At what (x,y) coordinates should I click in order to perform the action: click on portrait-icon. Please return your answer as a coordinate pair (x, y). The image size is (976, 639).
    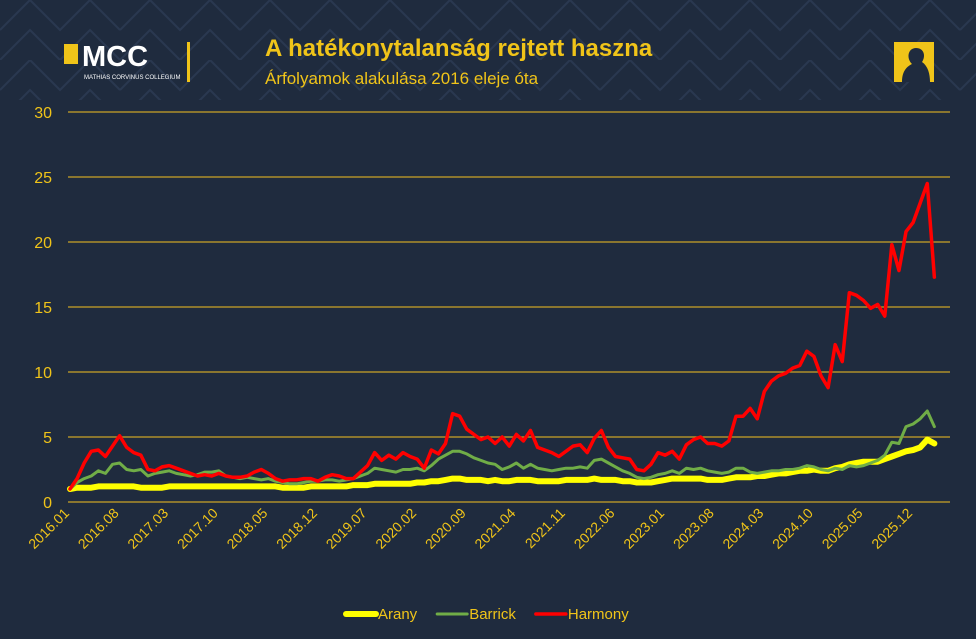
    Looking at the image, I should click on (914, 62).